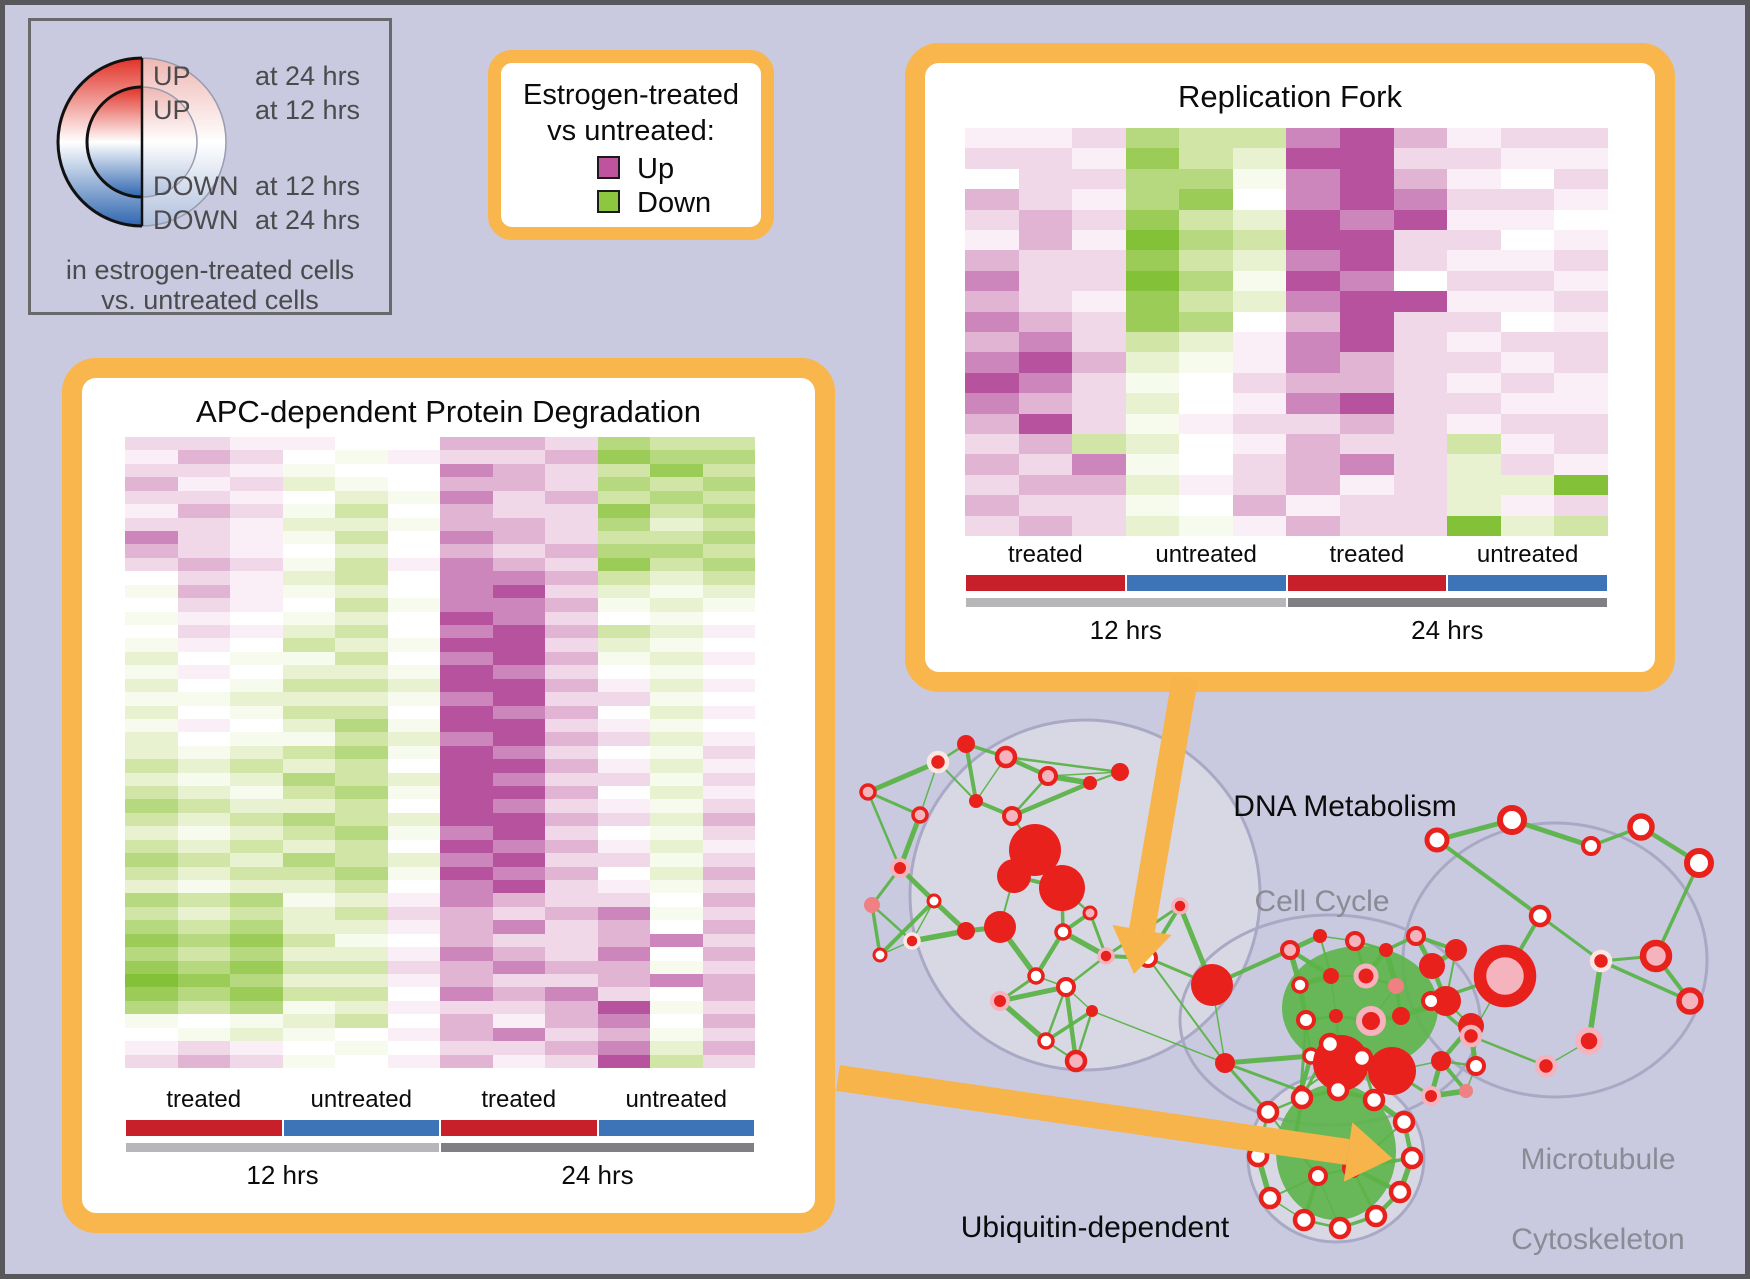 The width and height of the screenshot is (1750, 1279). What do you see at coordinates (210, 270) in the screenshot?
I see `legend-caption-line1: in estrogen-treated cells` at bounding box center [210, 270].